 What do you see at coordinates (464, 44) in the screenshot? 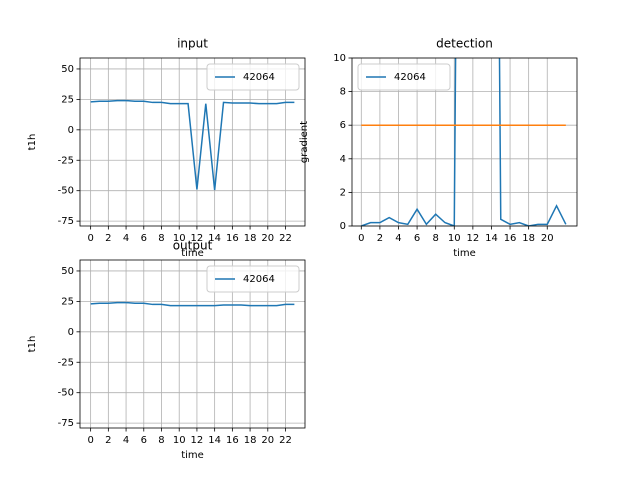
I see `chart-title: detection` at bounding box center [464, 44].